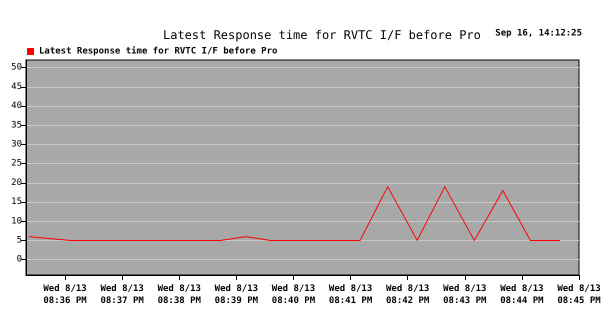 The height and width of the screenshot is (333, 616). Describe the element at coordinates (19, 259) in the screenshot. I see `y-tick-label: 0` at that location.